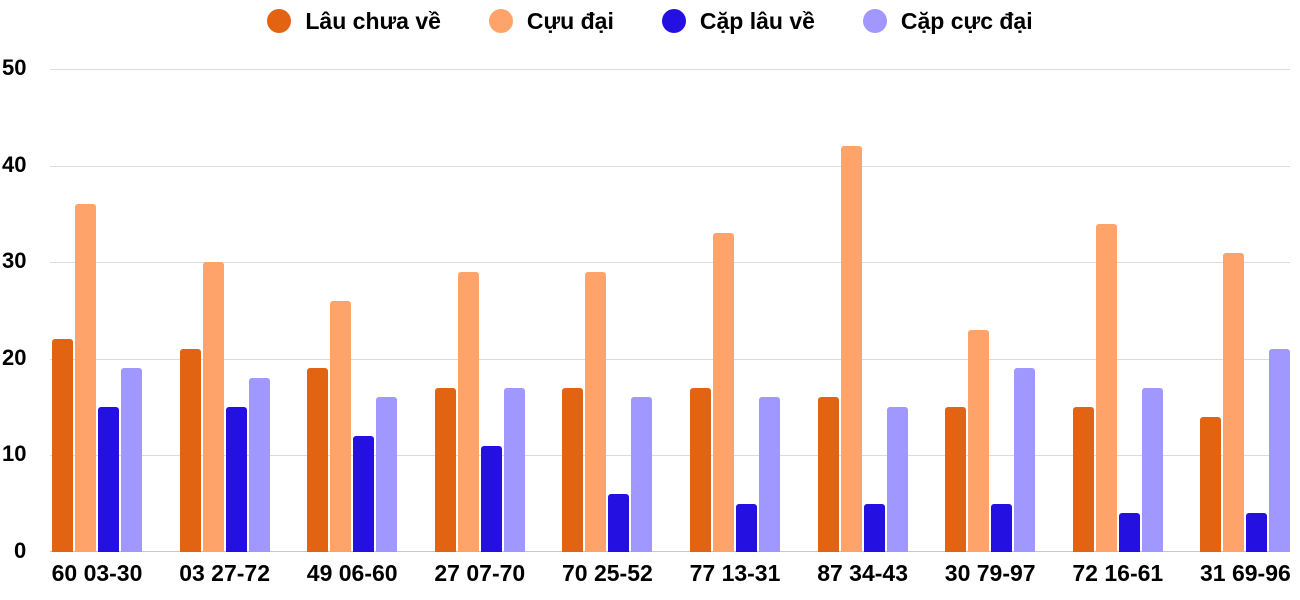  Describe the element at coordinates (373, 20) in the screenshot. I see `legend-label: Lâu chưa về` at that location.